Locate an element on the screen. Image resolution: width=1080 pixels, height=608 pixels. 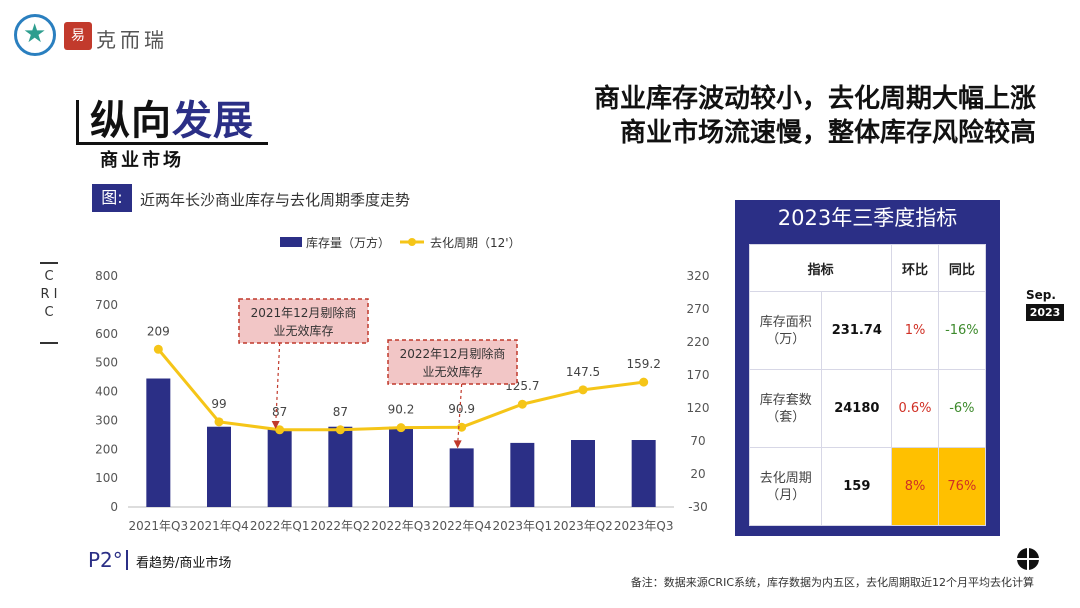
left-axis-tick-label: 500 is located at coordinates (106, 363).